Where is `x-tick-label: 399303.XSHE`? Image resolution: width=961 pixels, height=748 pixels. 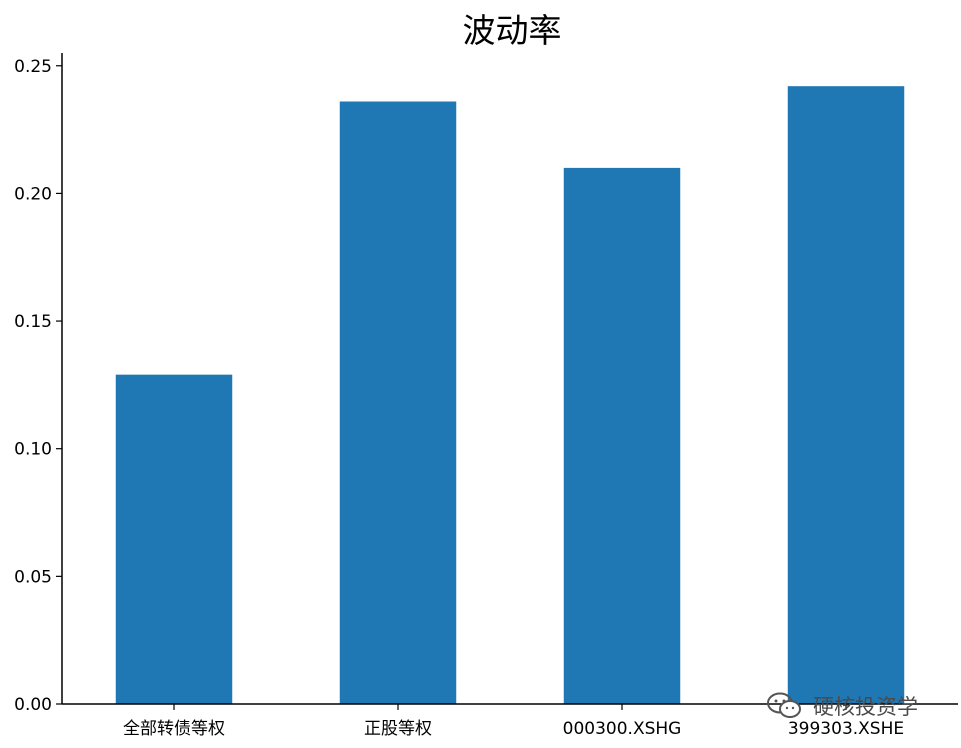 x-tick-label: 399303.XSHE is located at coordinates (846, 729).